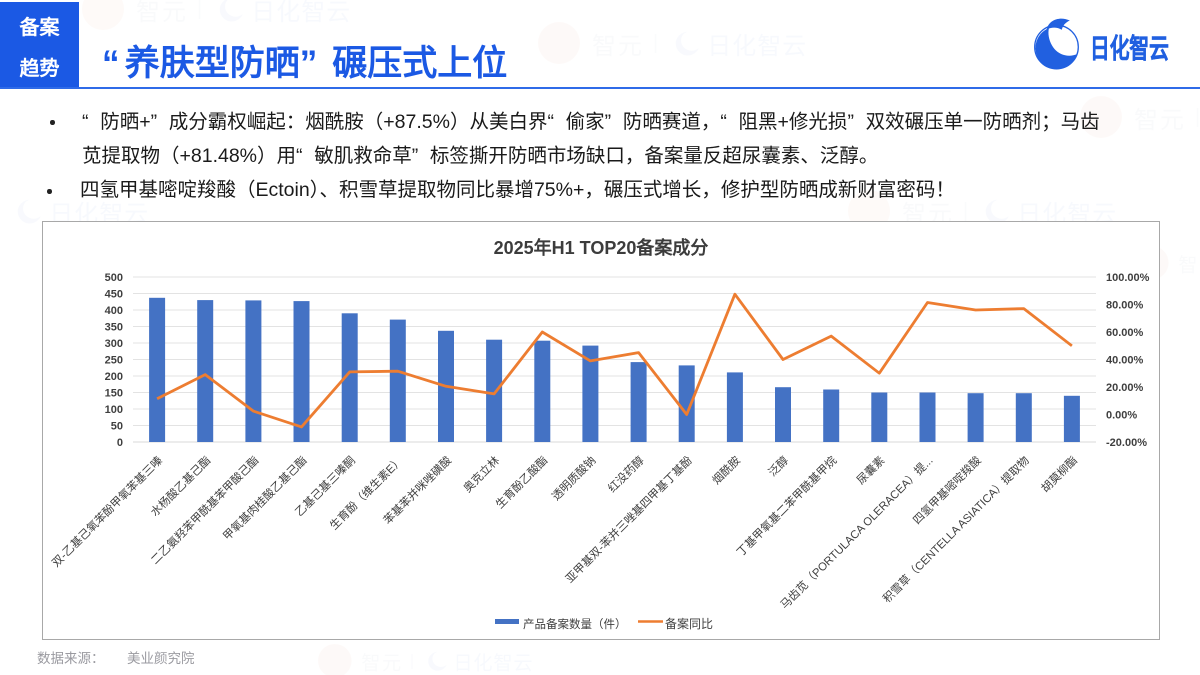  Describe the element at coordinates (114, 328) in the screenshot. I see `svg-text: 350` at that location.